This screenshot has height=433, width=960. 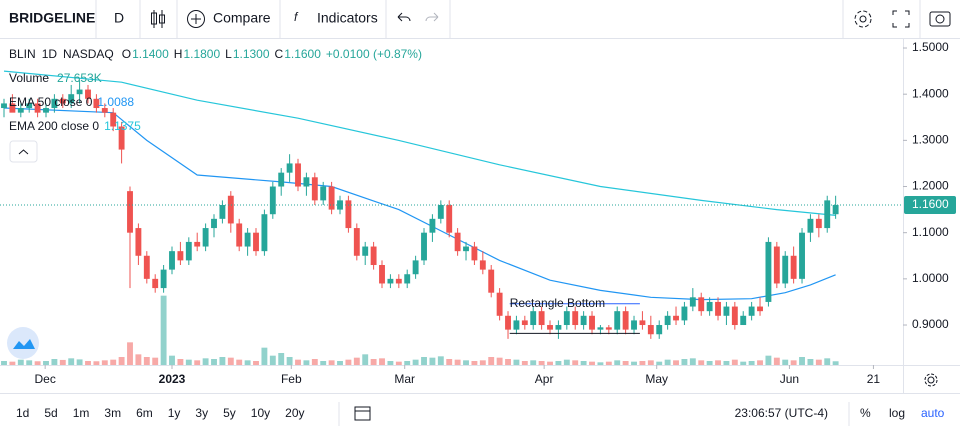 What do you see at coordinates (362, 413) in the screenshot?
I see `date-range-icon` at bounding box center [362, 413].